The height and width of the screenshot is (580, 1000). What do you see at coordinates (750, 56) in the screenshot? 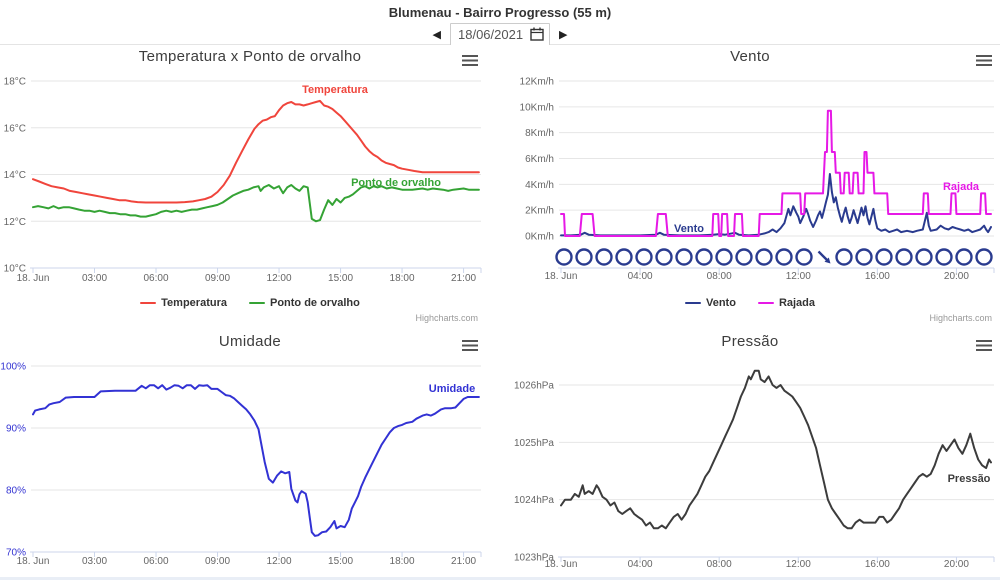
I see `chart-title-vento: Vento` at bounding box center [750, 56].